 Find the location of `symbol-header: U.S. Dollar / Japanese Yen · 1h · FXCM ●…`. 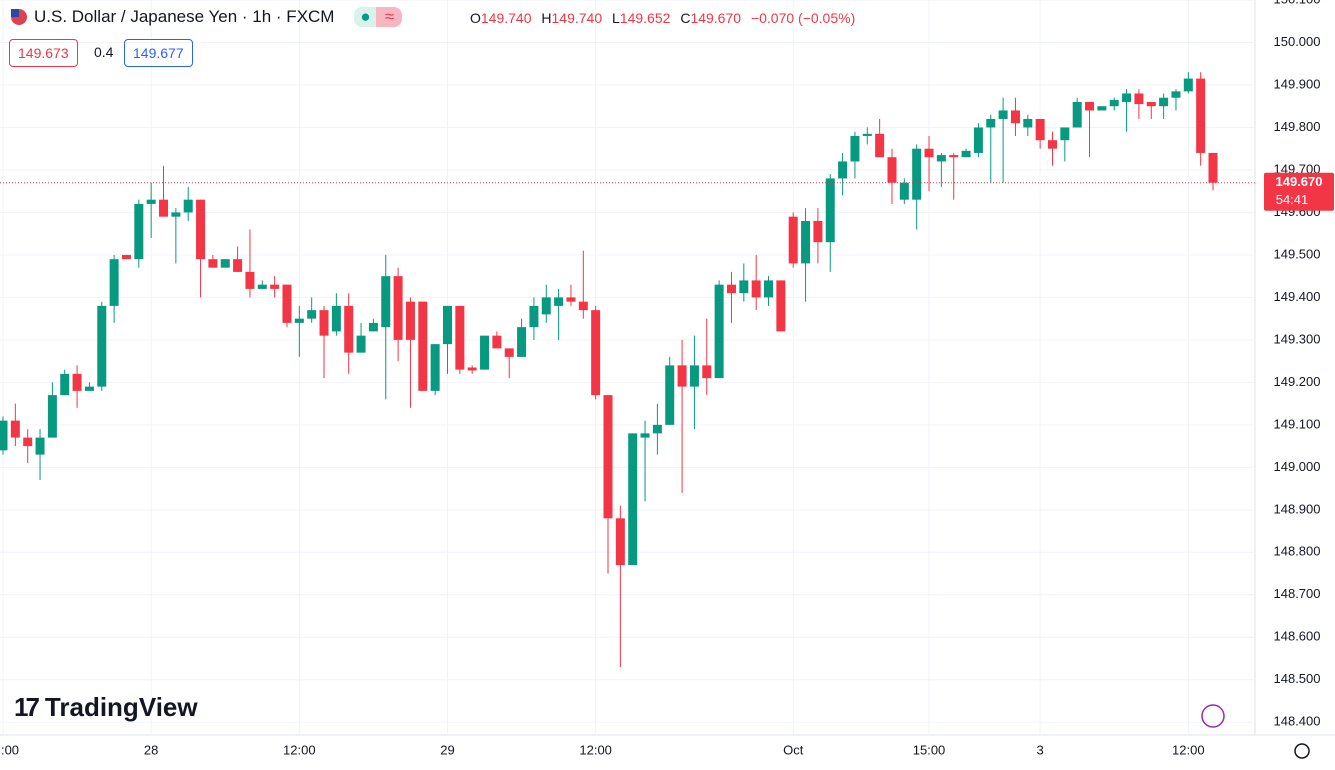

symbol-header: U.S. Dollar / Japanese Yen · 1h · FXCM ●… is located at coordinates (206, 17).